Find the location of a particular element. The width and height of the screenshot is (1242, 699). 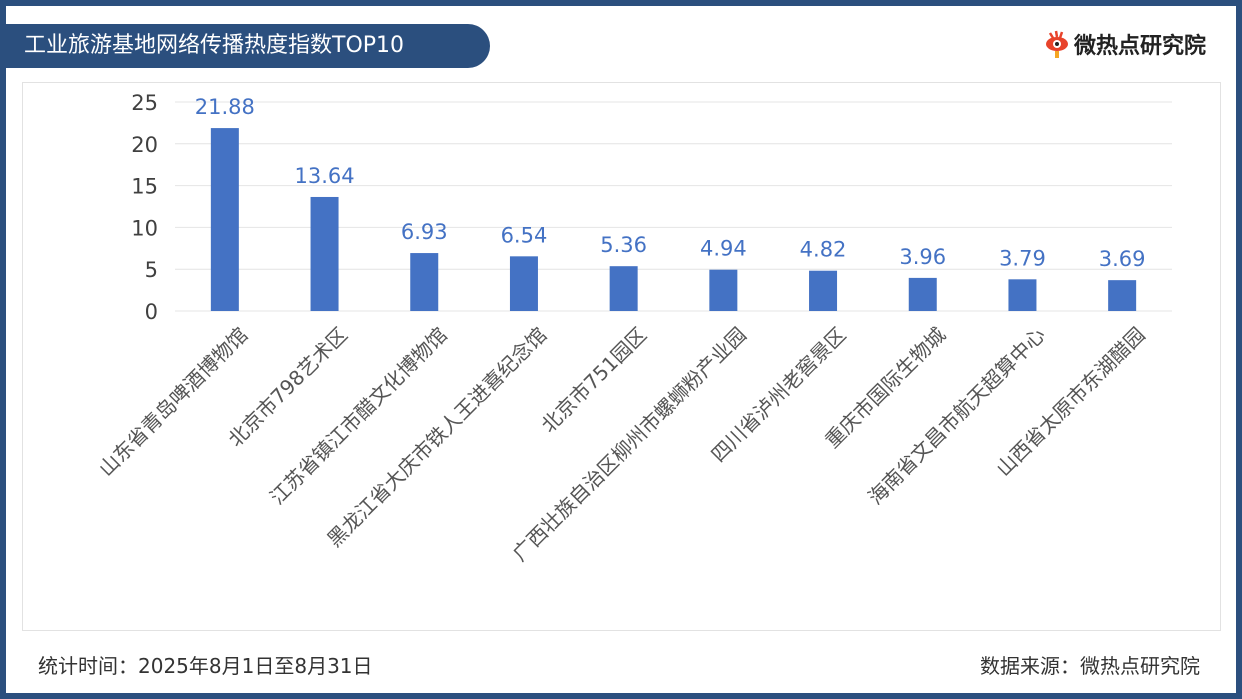

data-label: 6.54 is located at coordinates (524, 235).